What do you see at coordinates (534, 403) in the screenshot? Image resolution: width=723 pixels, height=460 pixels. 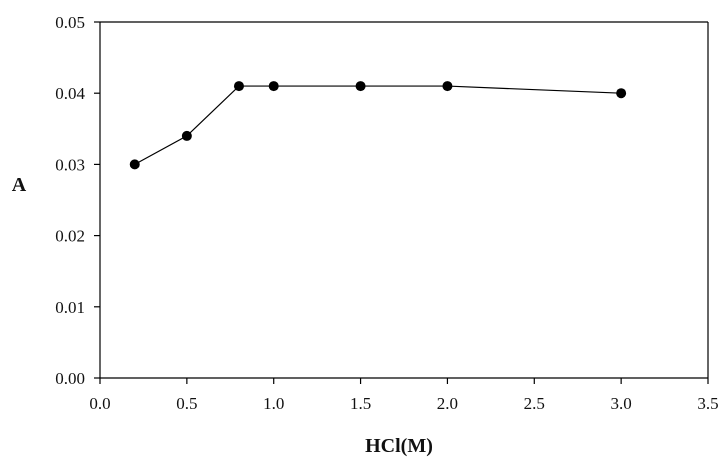 I see `x-tick-label: 2.5` at bounding box center [534, 403].